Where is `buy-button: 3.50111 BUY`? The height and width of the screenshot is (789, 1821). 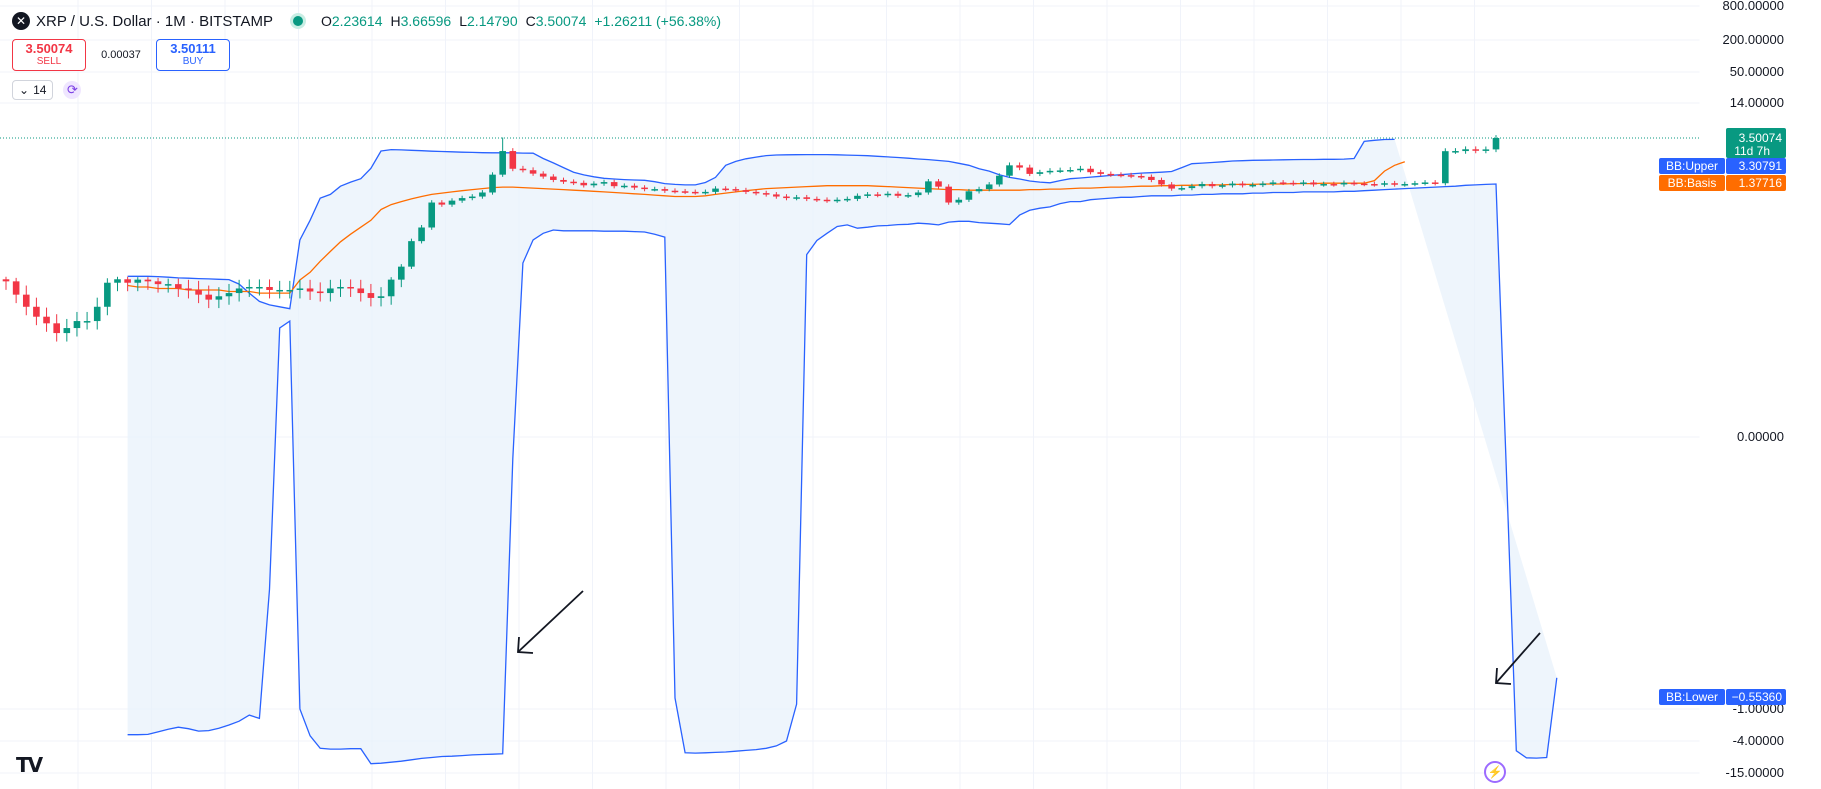 buy-button: 3.50111 BUY is located at coordinates (193, 55).